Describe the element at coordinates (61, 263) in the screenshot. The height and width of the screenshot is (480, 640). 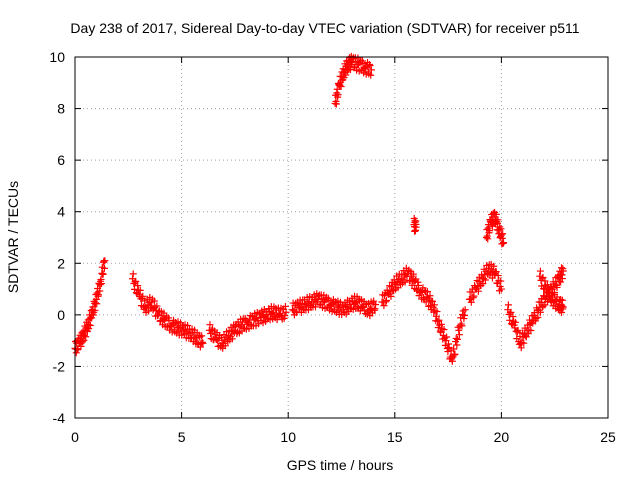
I see `y-tick-label: 2` at that location.